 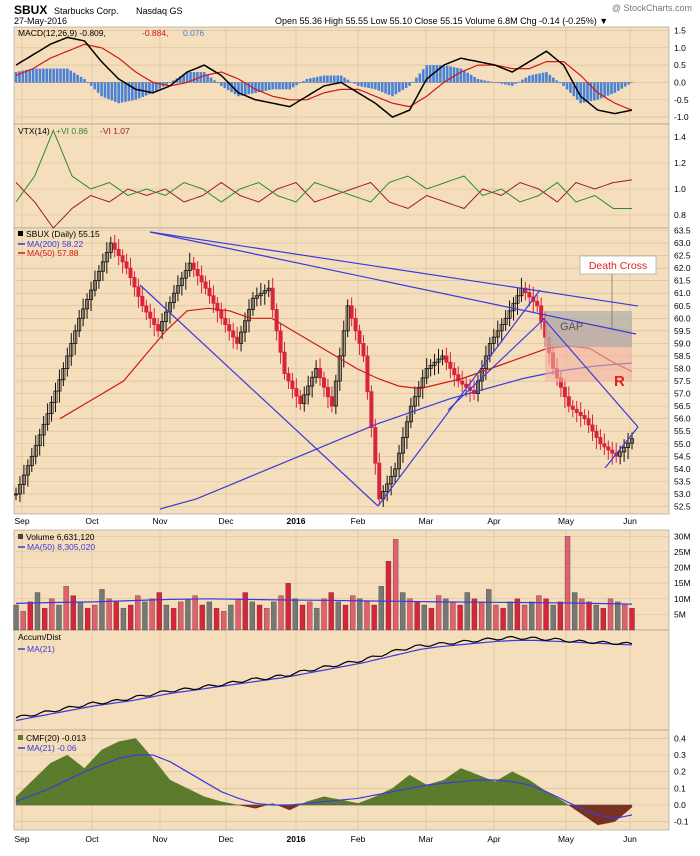 What do you see at coordinates (34, 131) in the screenshot?
I see `vortex-legend-label: VTX(14)` at bounding box center [34, 131].